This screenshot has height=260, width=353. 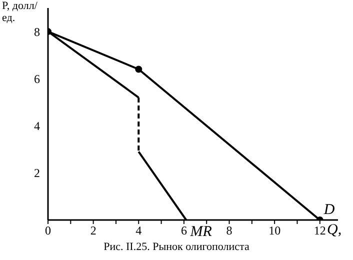 I want to click on x-tick-label: 0, so click(x=48, y=231).